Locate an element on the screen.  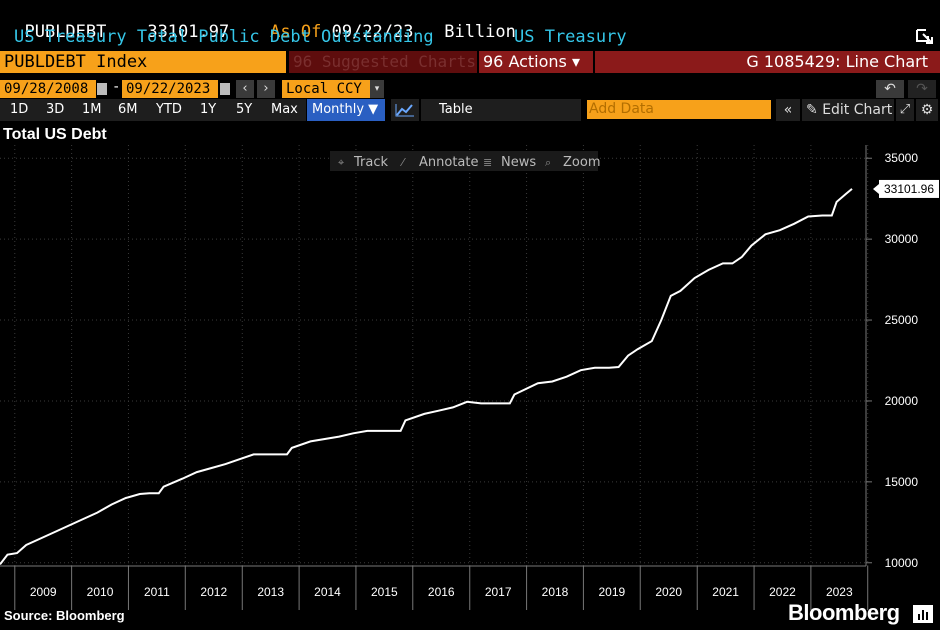
x-tick-label: 2019 is located at coordinates (611, 592).